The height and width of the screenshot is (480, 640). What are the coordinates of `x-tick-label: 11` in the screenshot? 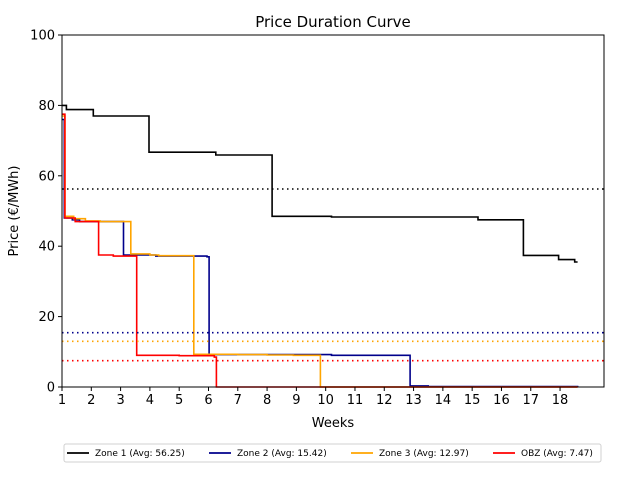 It's located at (355, 400).